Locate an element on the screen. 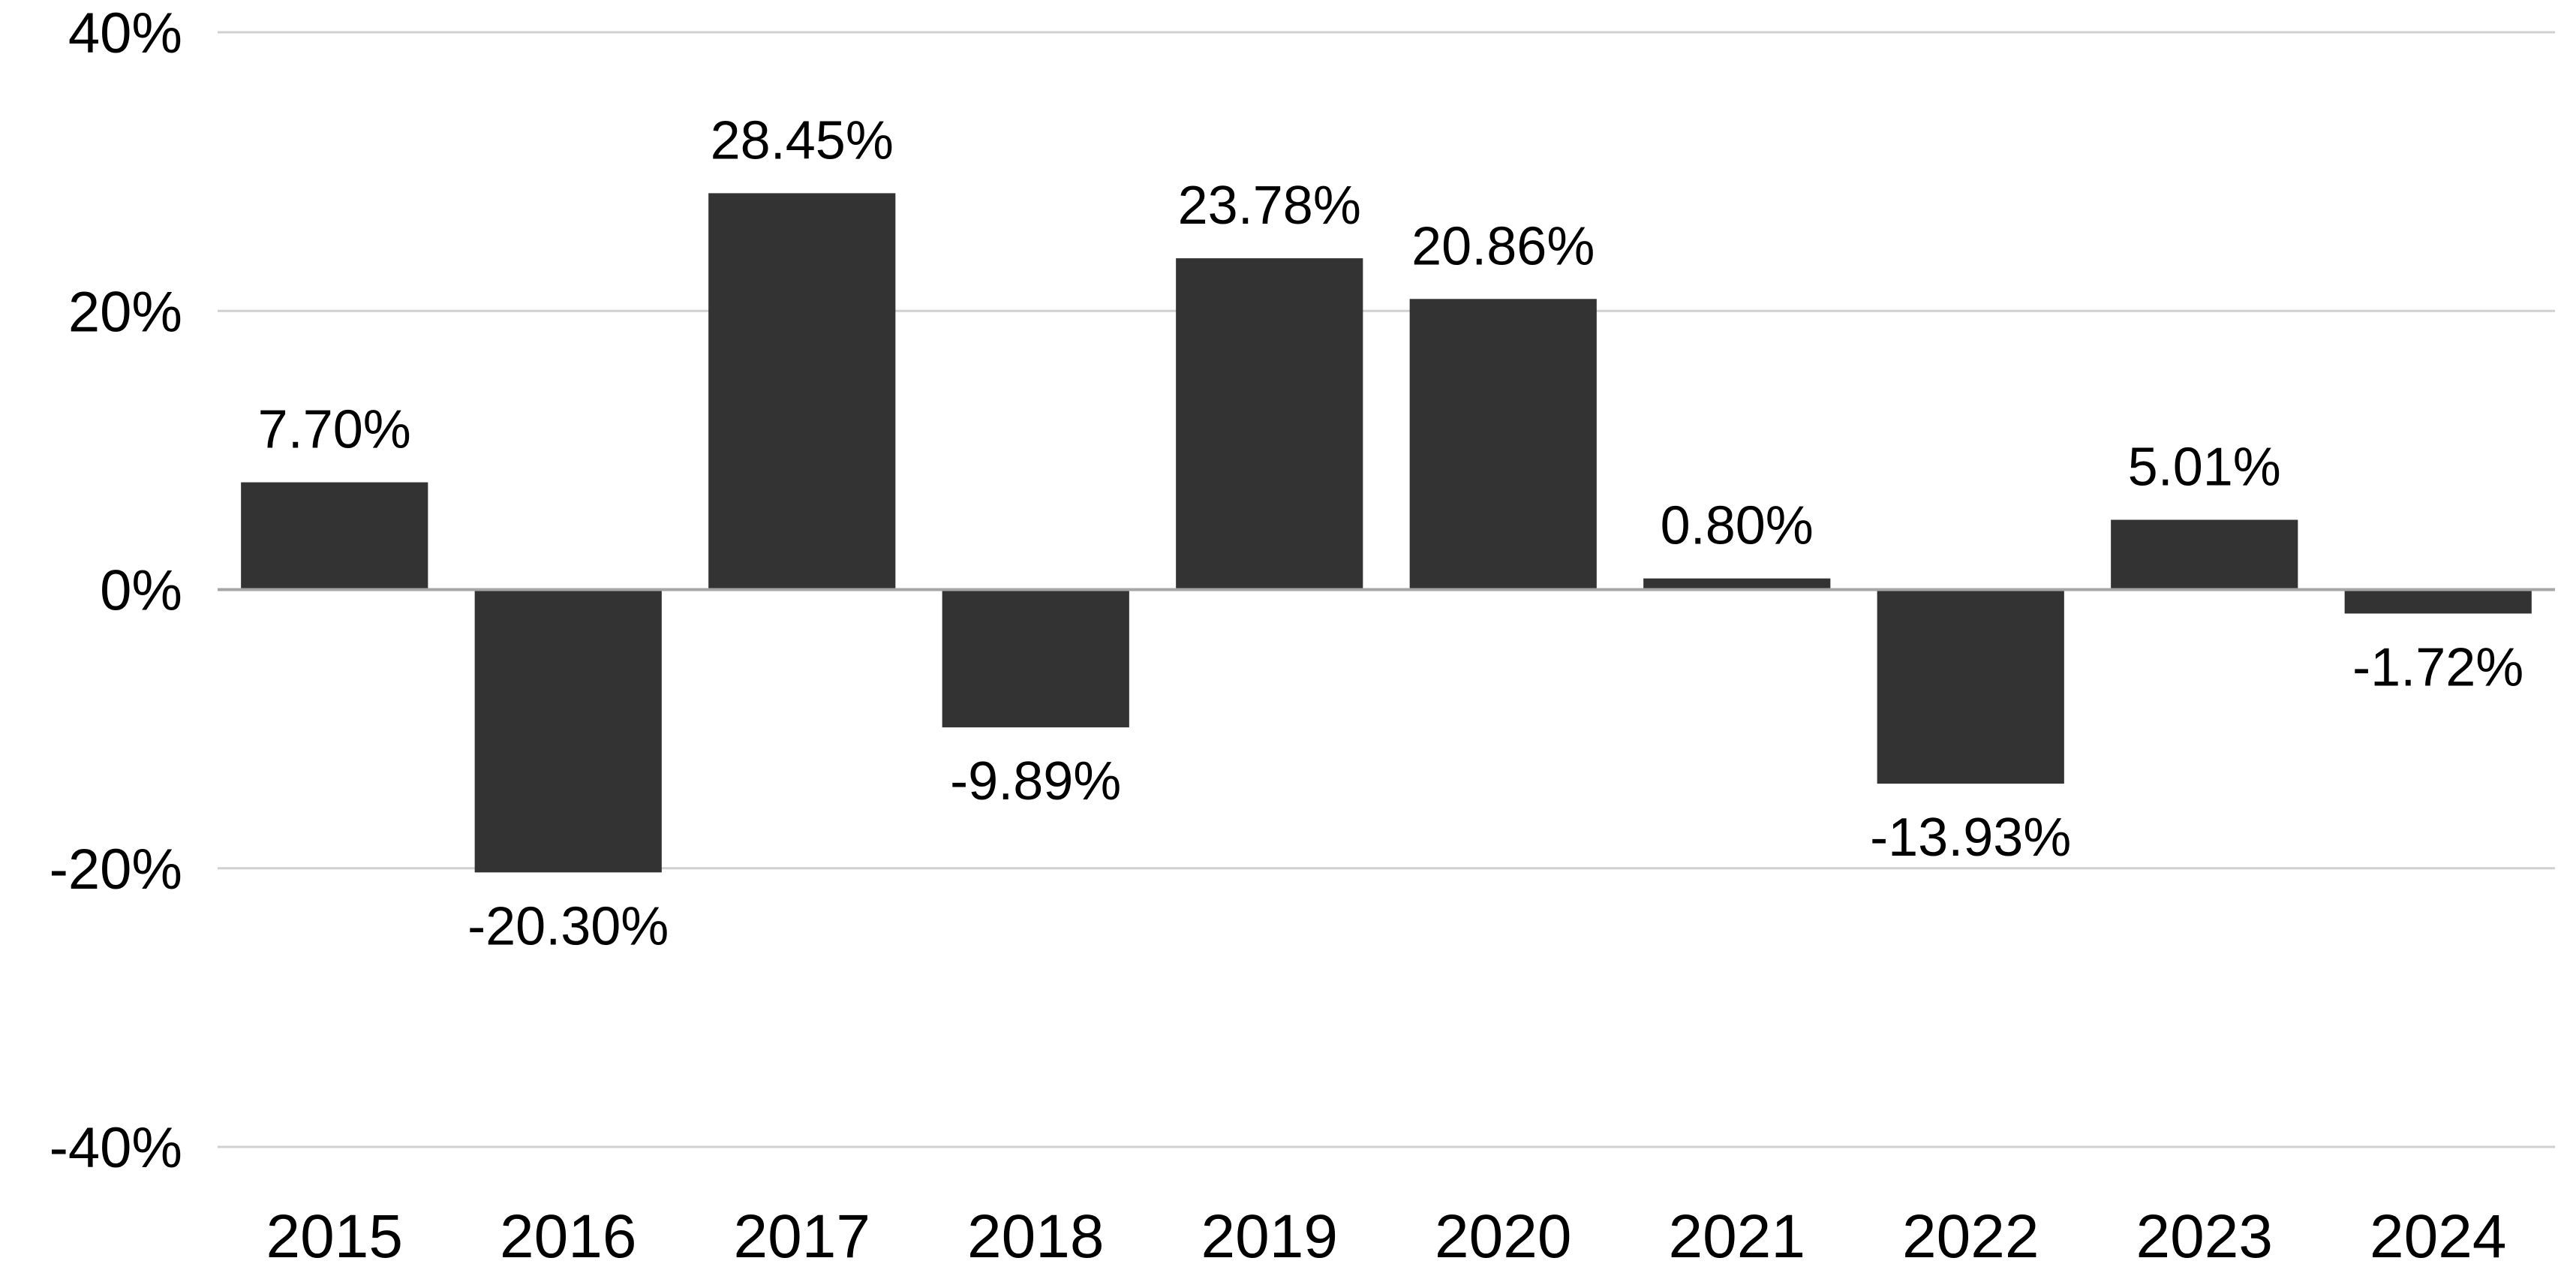  y-tick-label: -40% is located at coordinates (116, 1148).